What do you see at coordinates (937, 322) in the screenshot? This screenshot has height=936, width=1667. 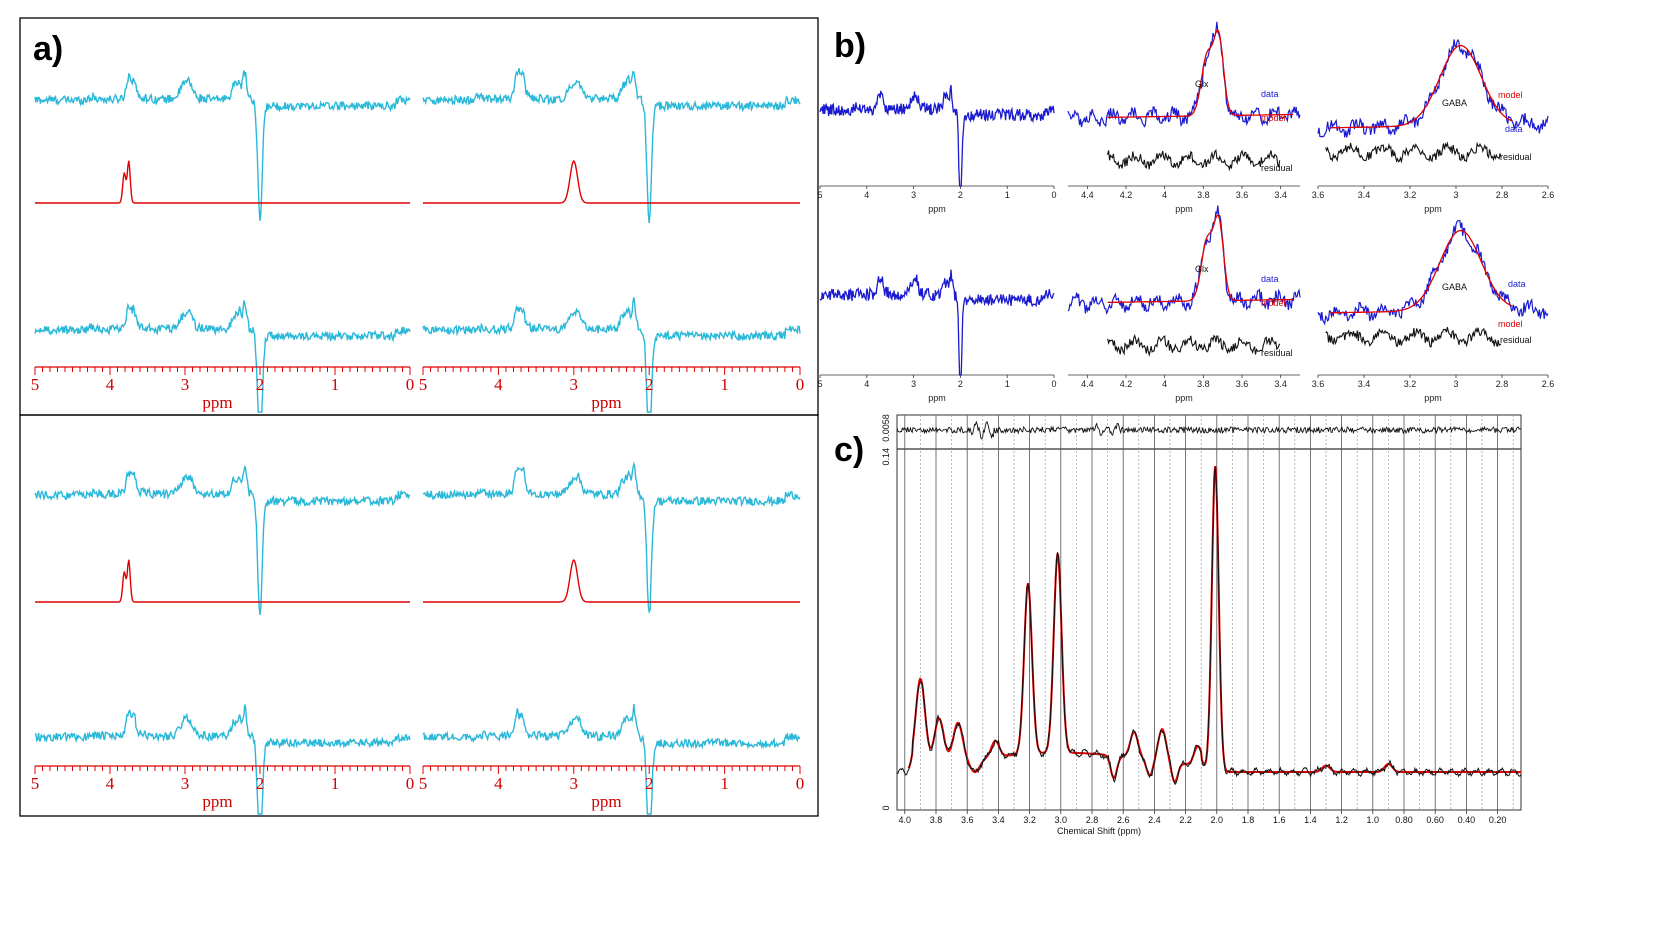 I see `panel-b-spectrum-line` at bounding box center [937, 322].